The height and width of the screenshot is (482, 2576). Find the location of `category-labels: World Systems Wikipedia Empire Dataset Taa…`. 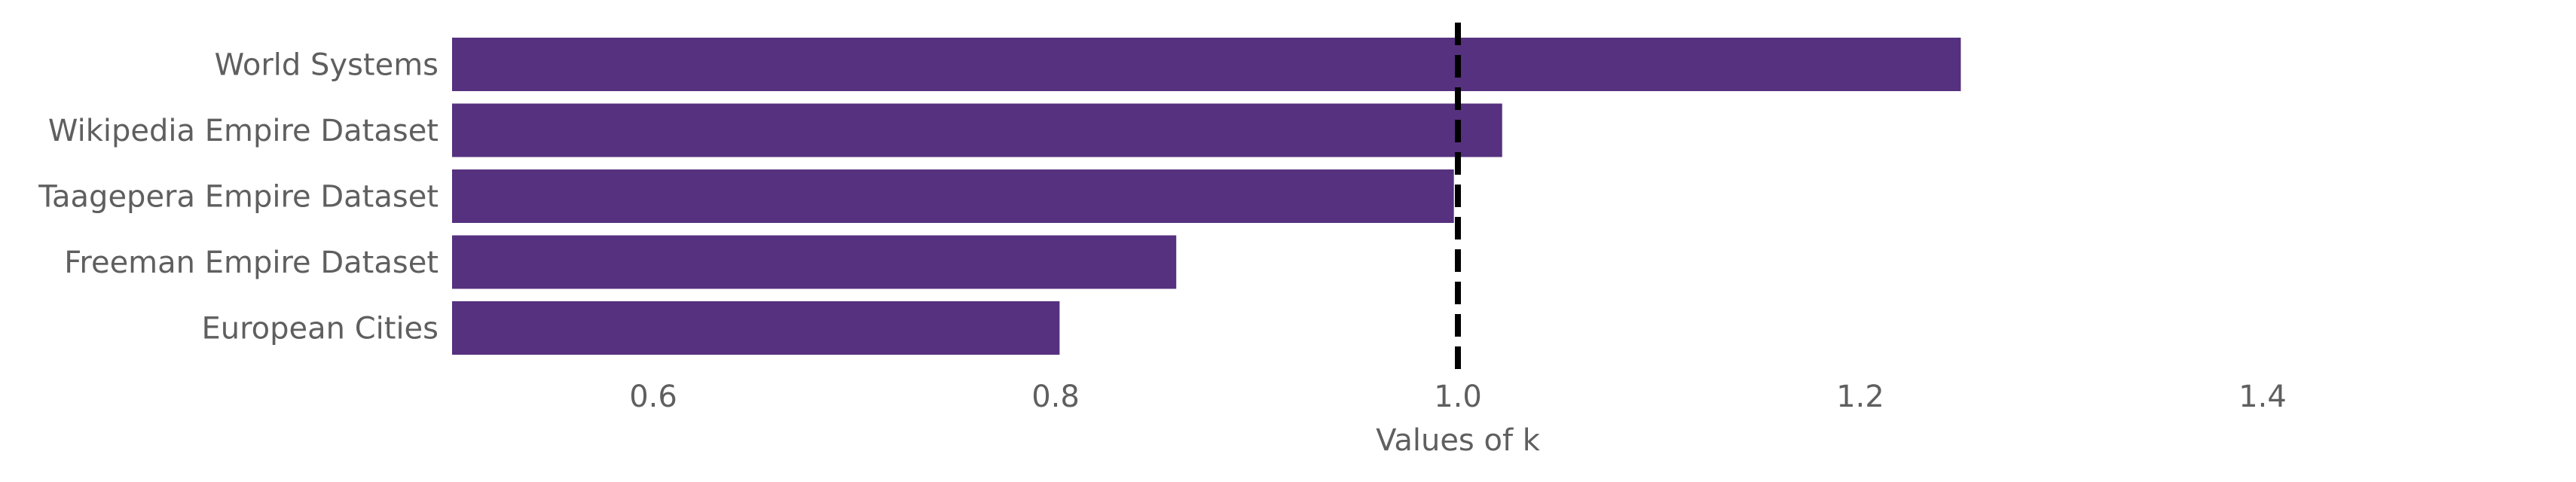

category-labels: World Systems Wikipedia Empire Dataset Taa… is located at coordinates (238, 197).